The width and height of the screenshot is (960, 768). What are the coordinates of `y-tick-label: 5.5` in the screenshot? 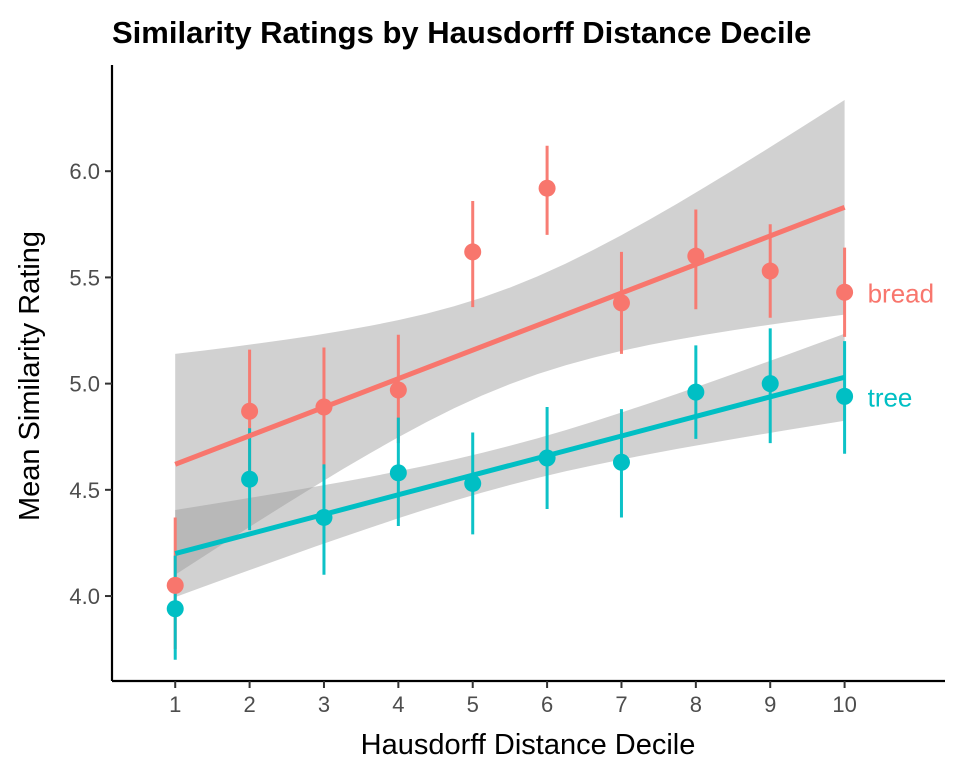 It's located at (84, 277).